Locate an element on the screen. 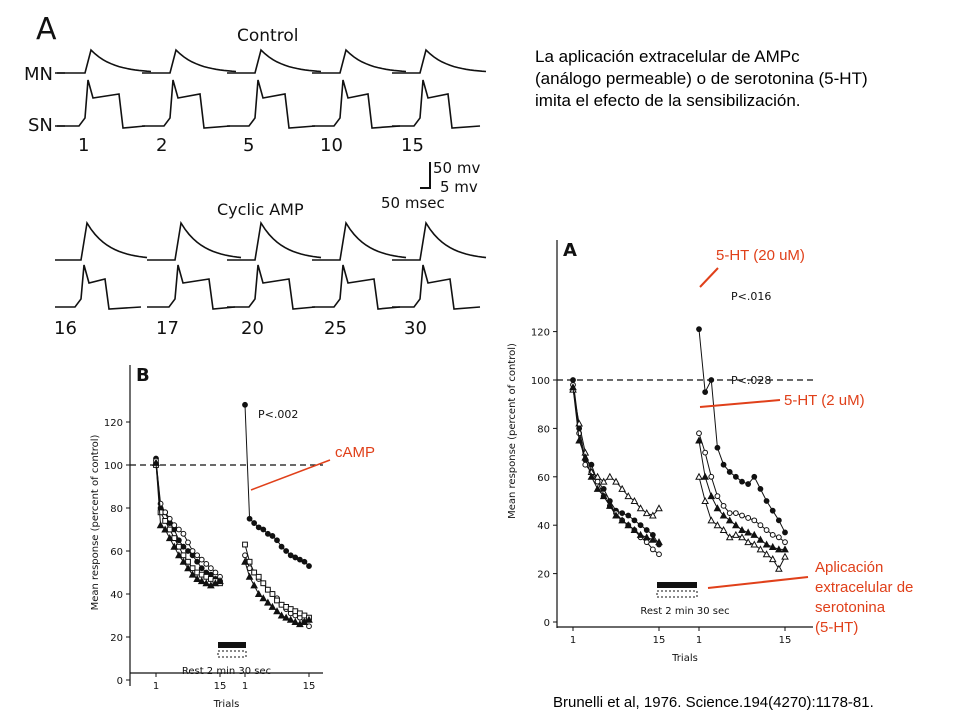  y-tick-label: 80 is located at coordinates (116, 509).